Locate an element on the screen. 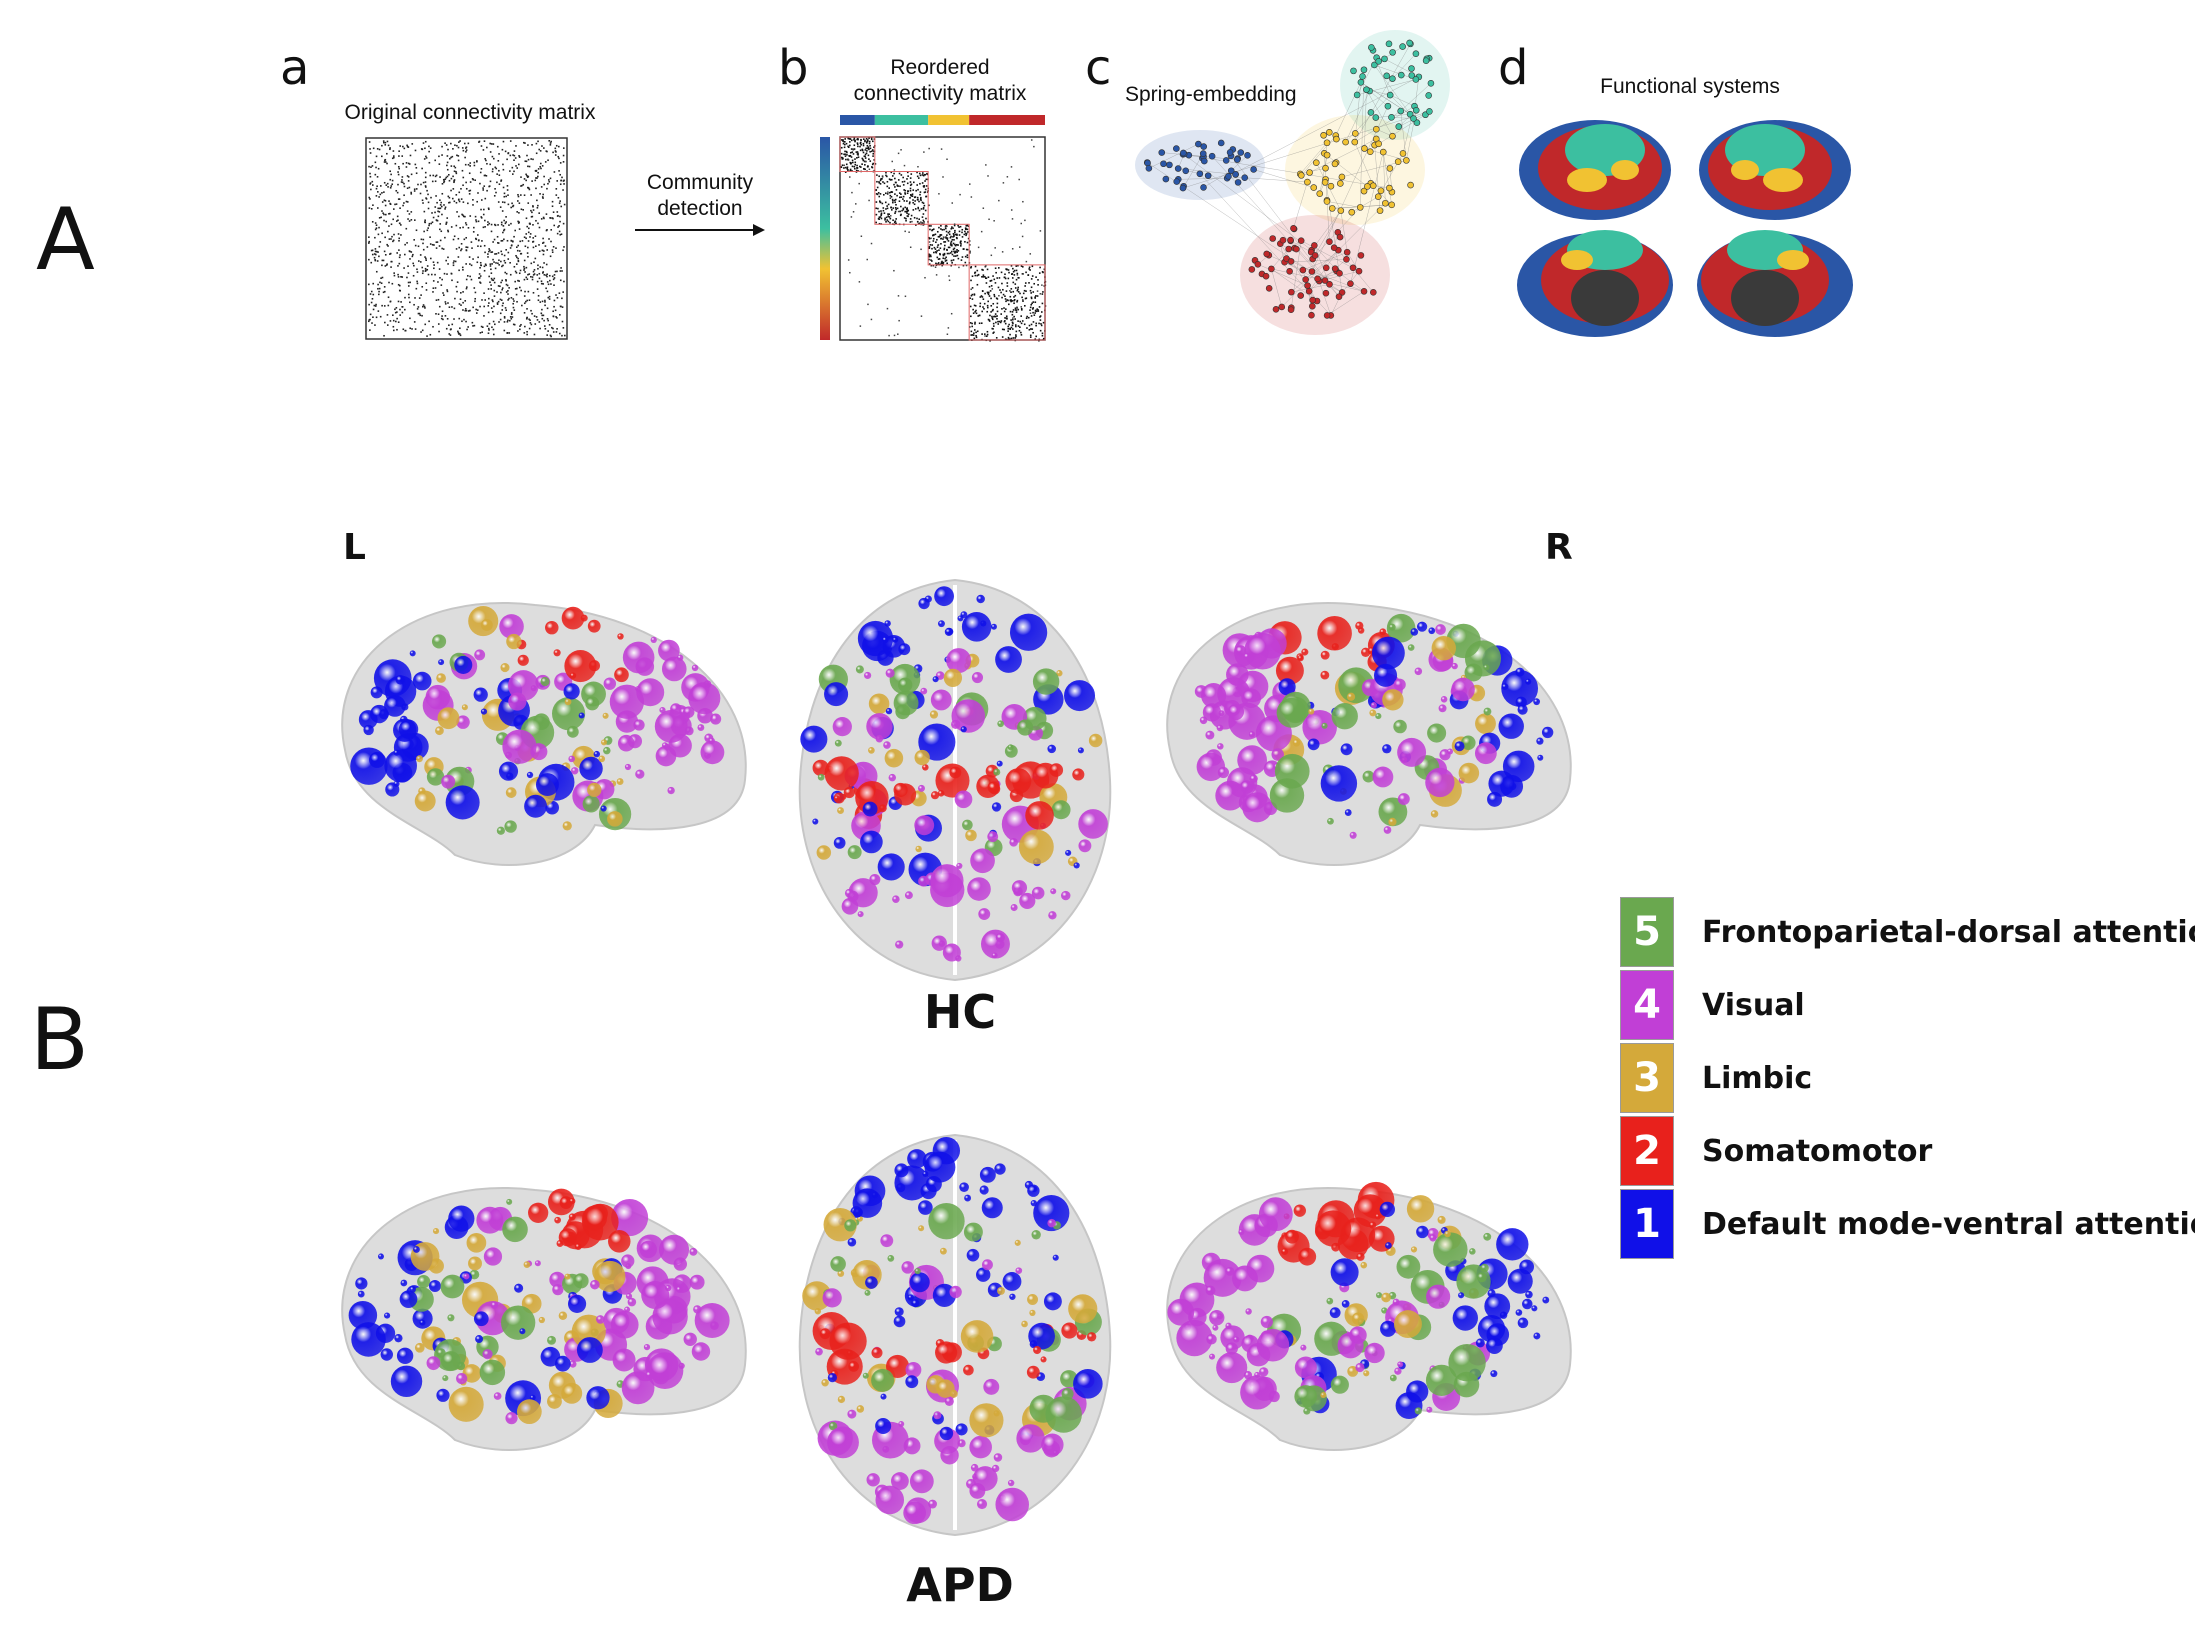 This screenshot has height=1637, width=2195. reordered-matrix-title: Reordered connectivity matrix is located at coordinates (940, 81).